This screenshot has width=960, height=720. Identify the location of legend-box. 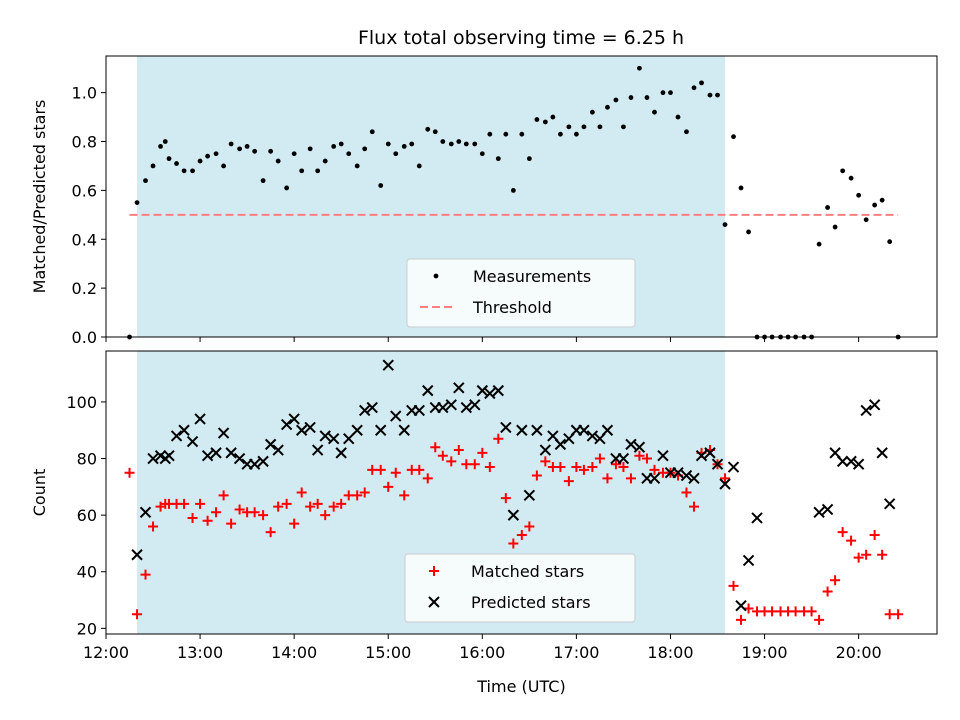
(521, 293).